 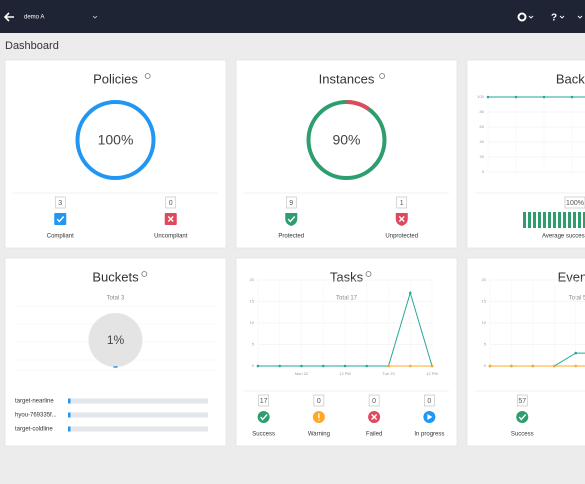 I want to click on card-title: Backup, so click(x=570, y=78).